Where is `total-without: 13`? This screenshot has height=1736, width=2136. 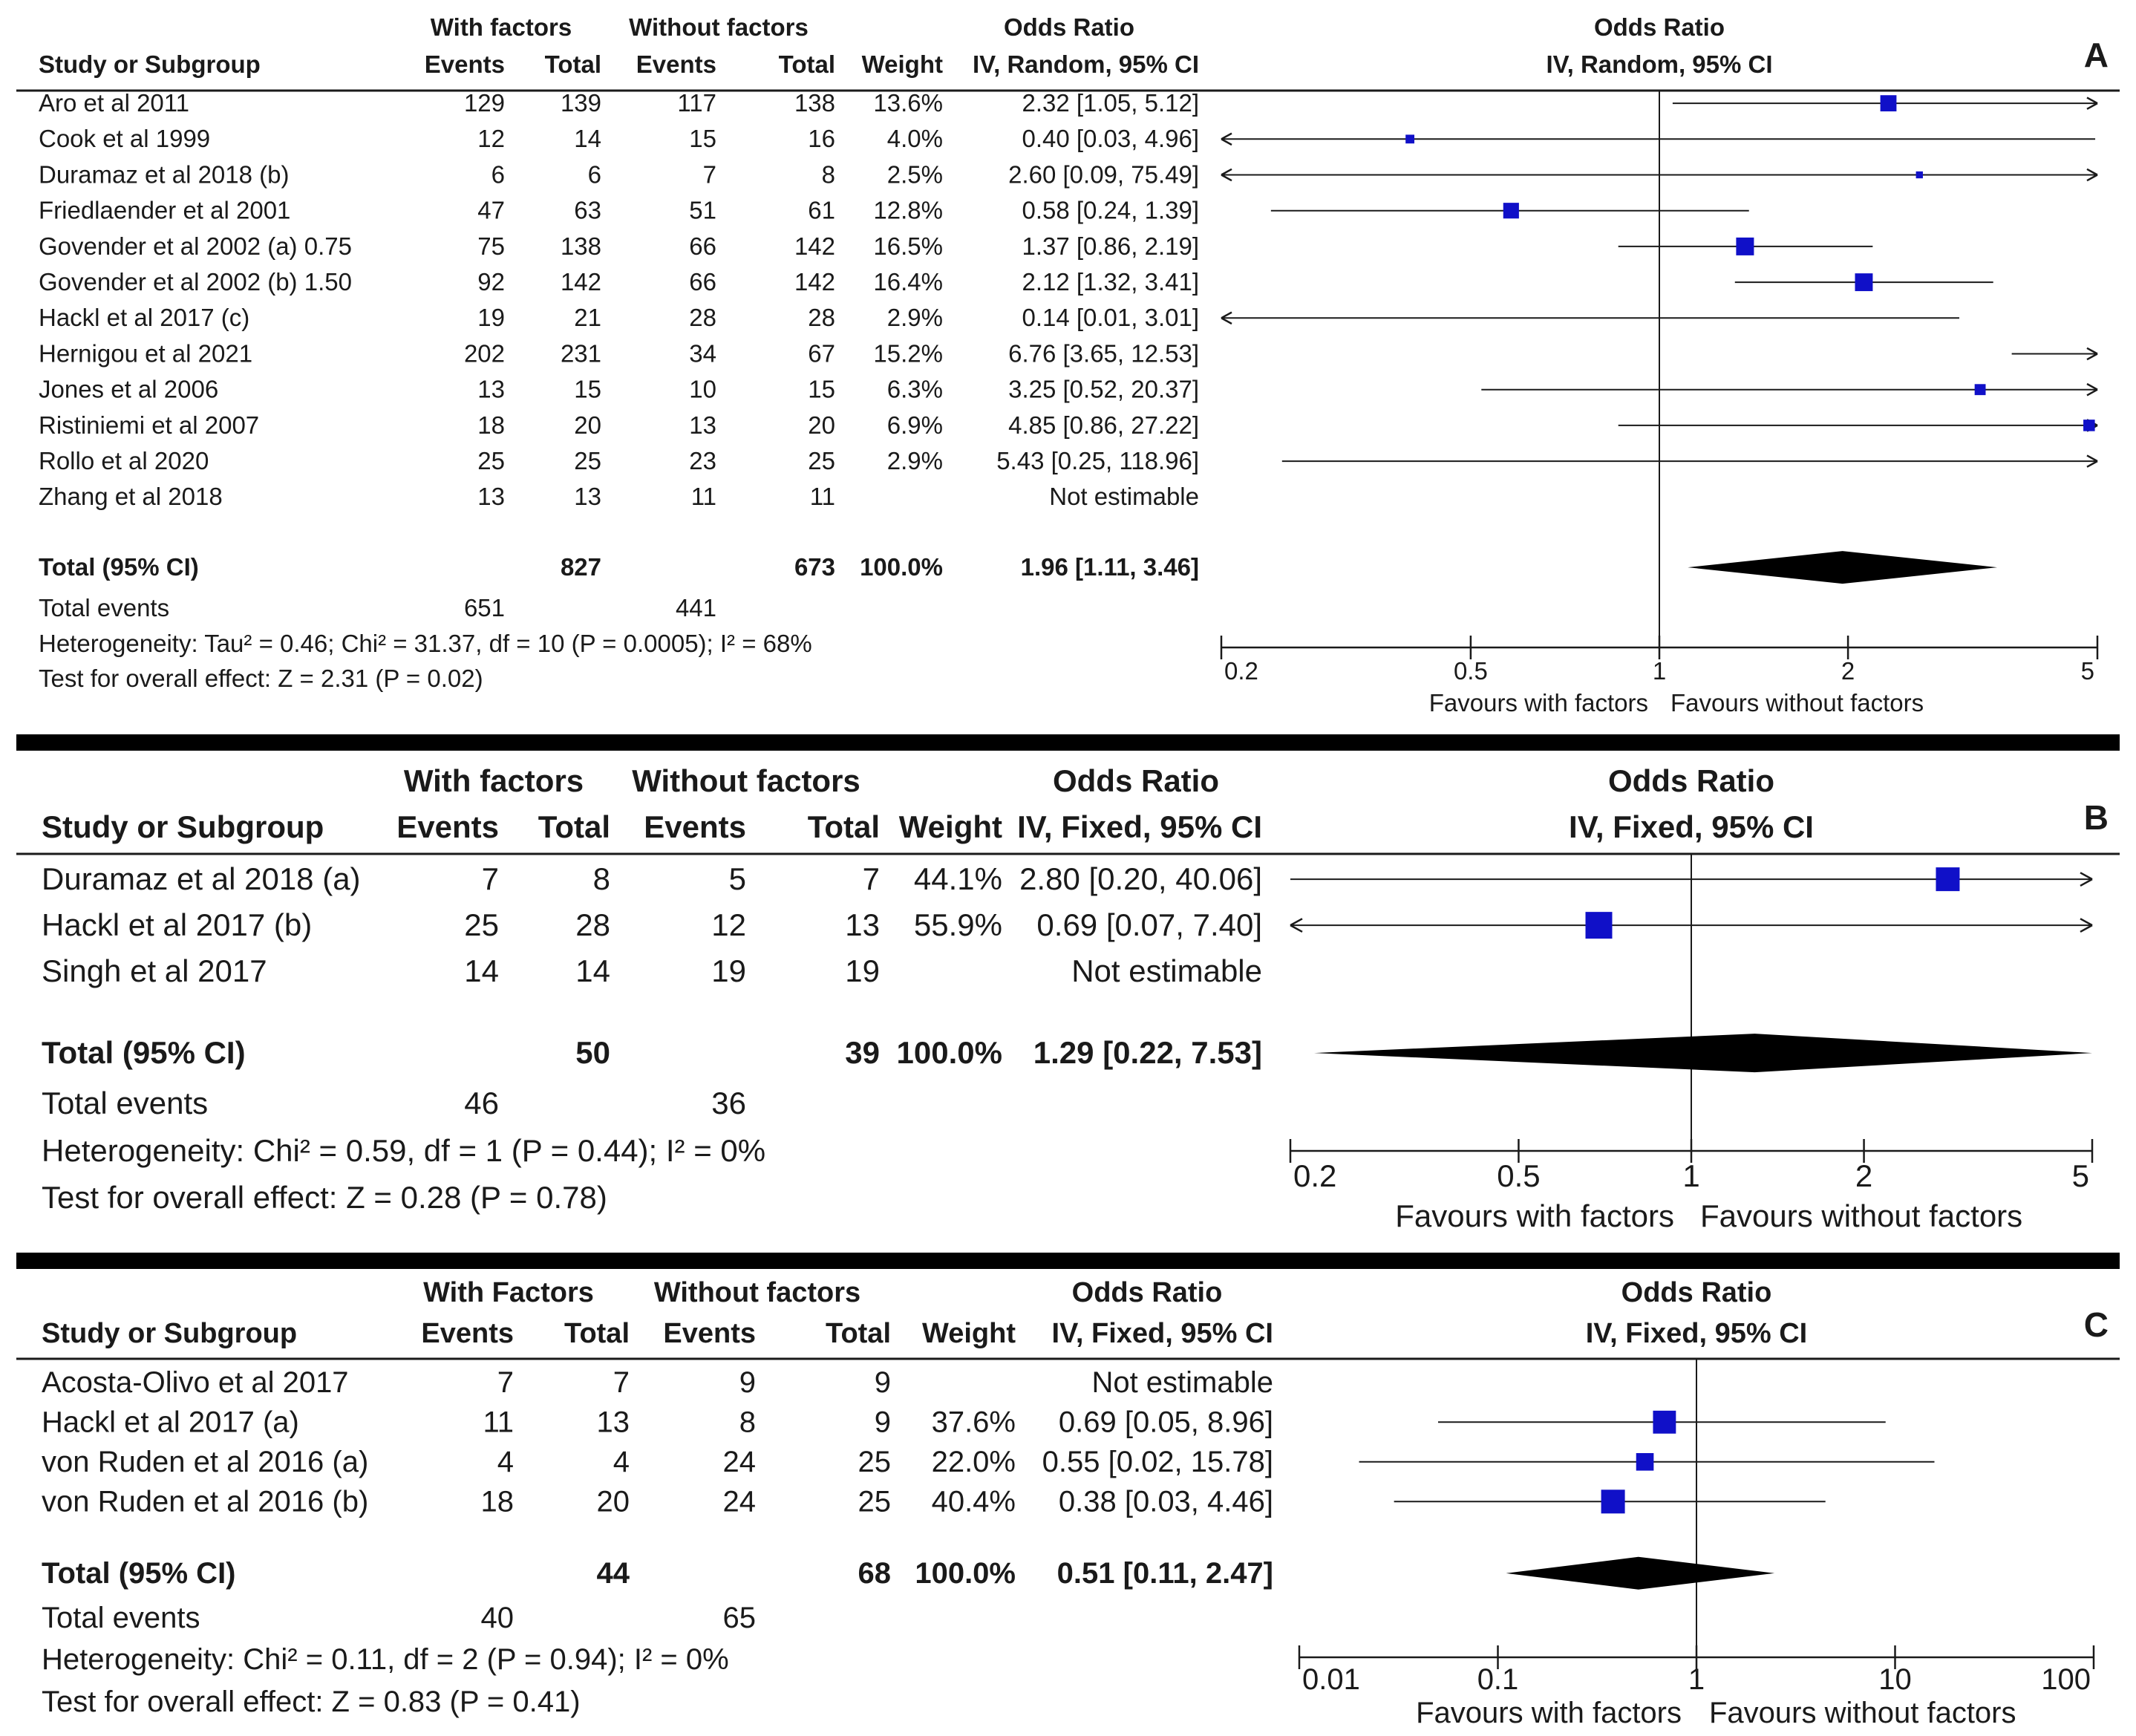
total-without: 13 is located at coordinates (863, 924).